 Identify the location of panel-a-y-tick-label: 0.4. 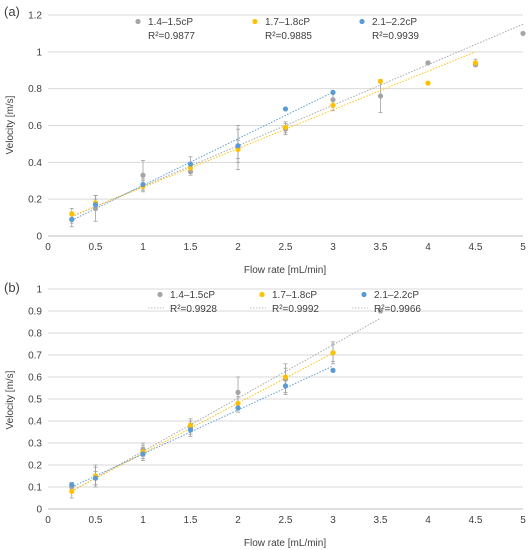
(35, 163).